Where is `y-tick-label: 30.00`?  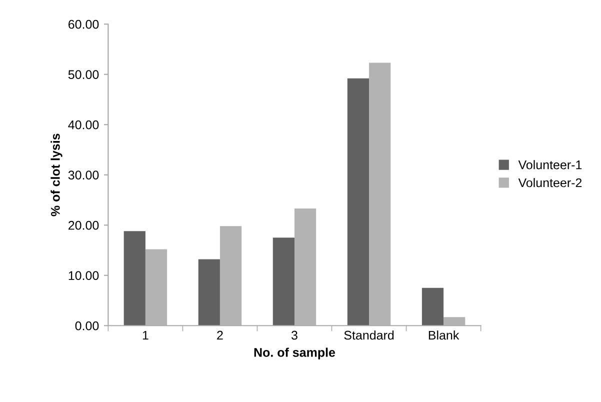 y-tick-label: 30.00 is located at coordinates (83, 175).